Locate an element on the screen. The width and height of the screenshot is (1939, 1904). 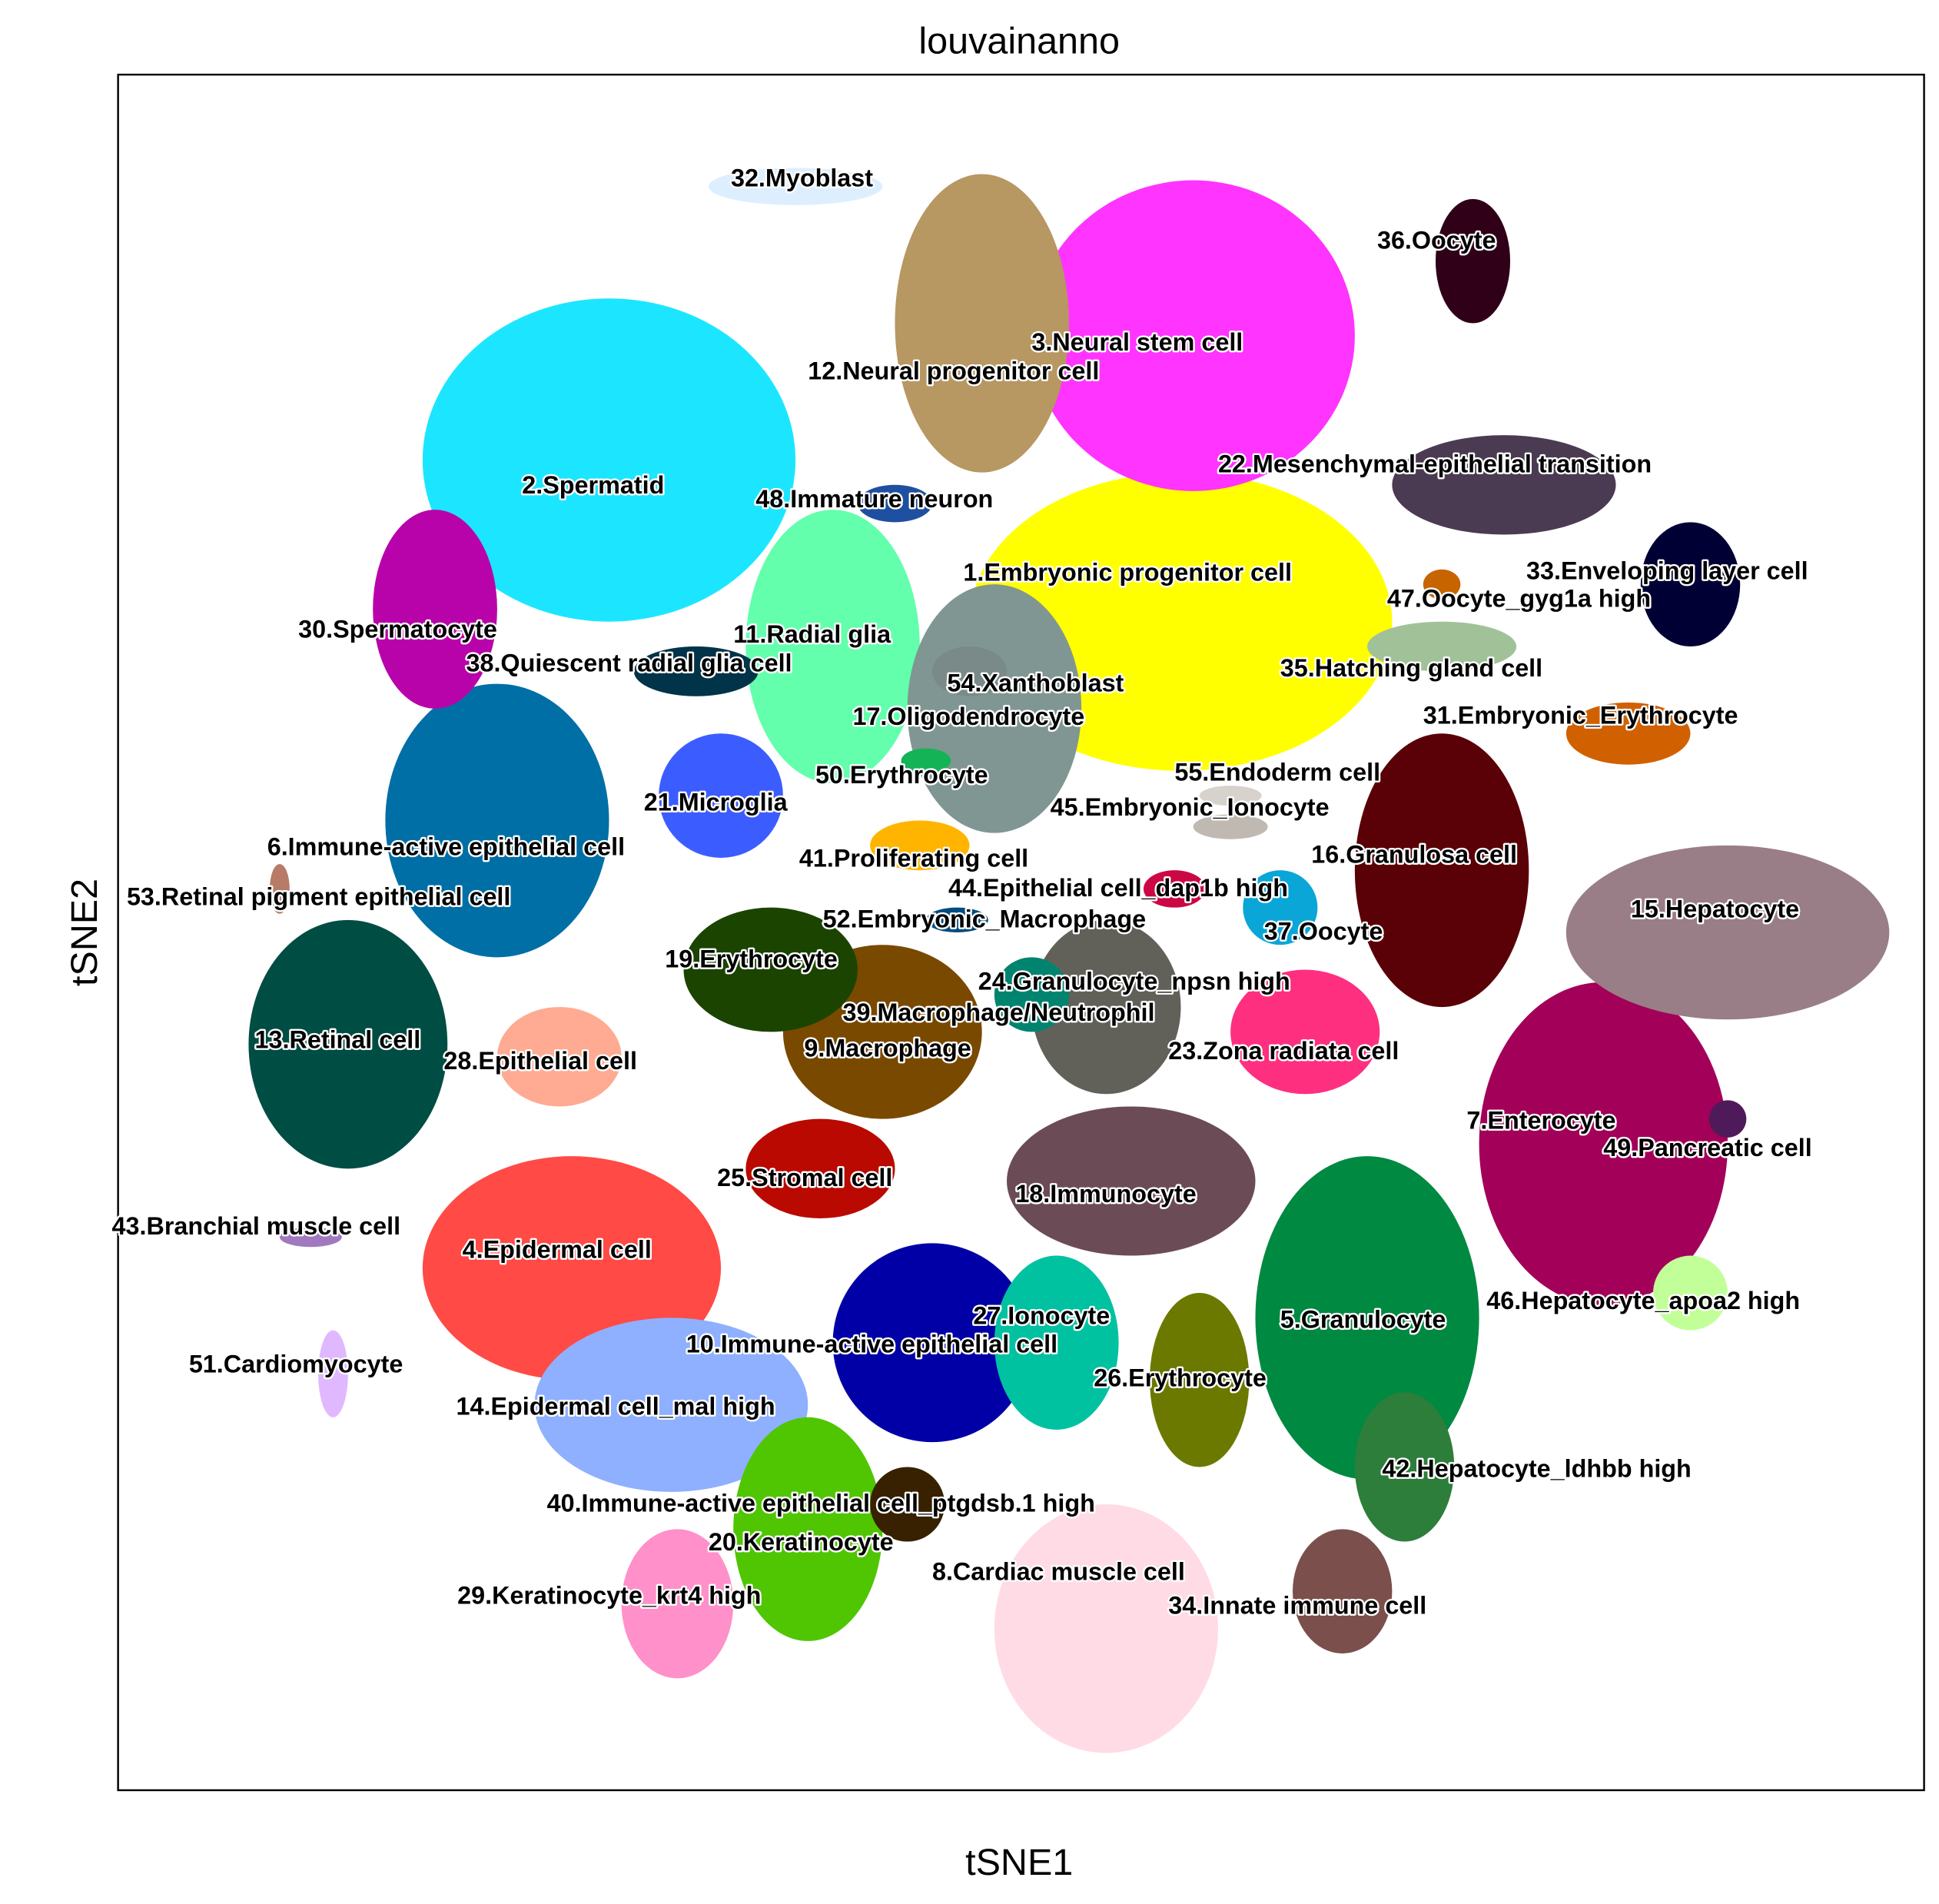
cluster-label: 52.Embryonic_Macrophage is located at coordinates (984, 919).